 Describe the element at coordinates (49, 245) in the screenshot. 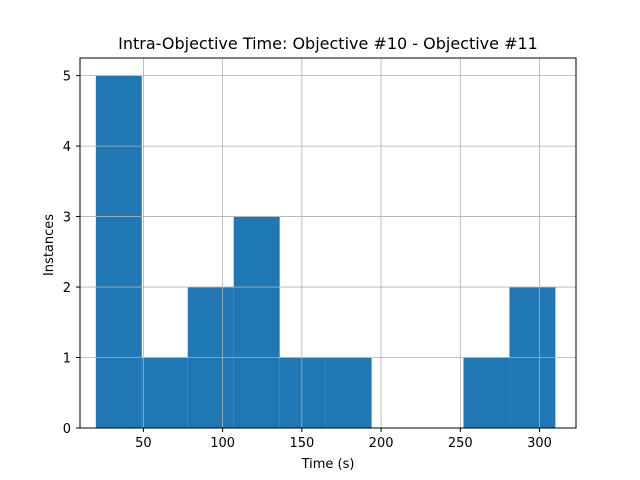

I see `y-axis-label: Instances` at that location.